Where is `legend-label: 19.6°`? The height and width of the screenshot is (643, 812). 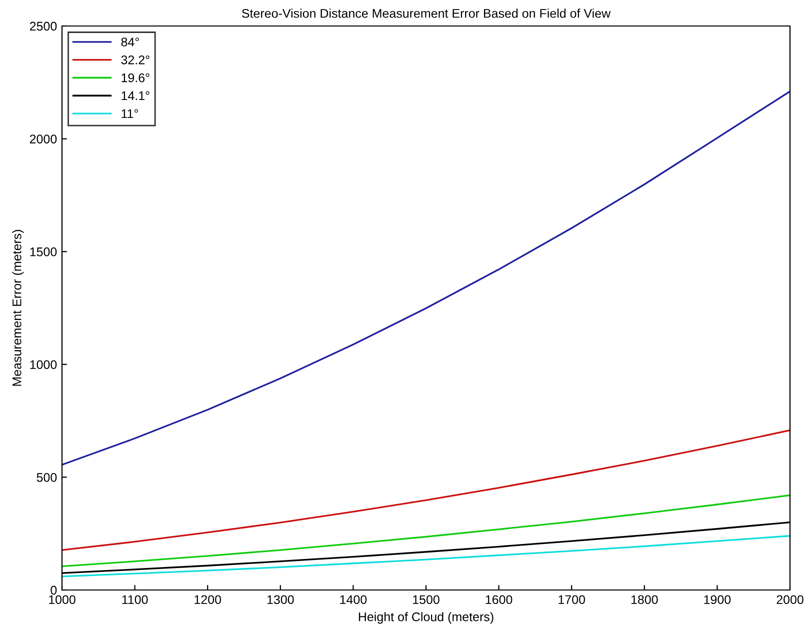
legend-label: 19.6° is located at coordinates (136, 77).